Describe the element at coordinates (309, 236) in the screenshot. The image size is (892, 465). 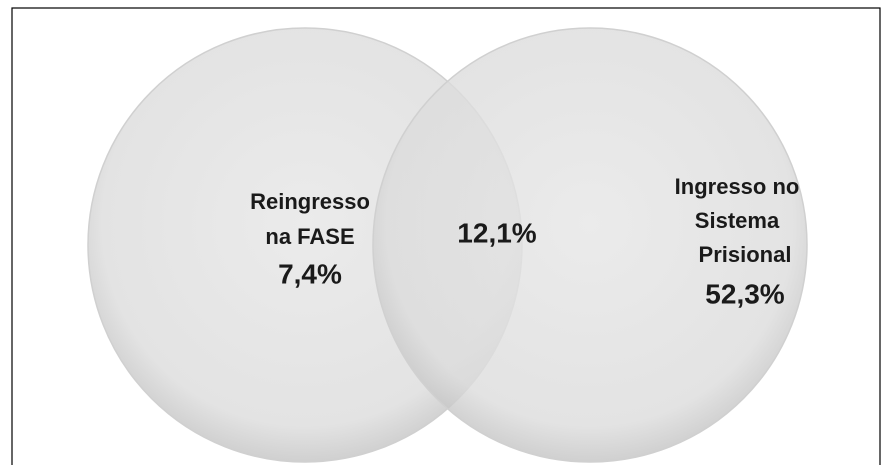
I see `set-label: na FASE` at that location.